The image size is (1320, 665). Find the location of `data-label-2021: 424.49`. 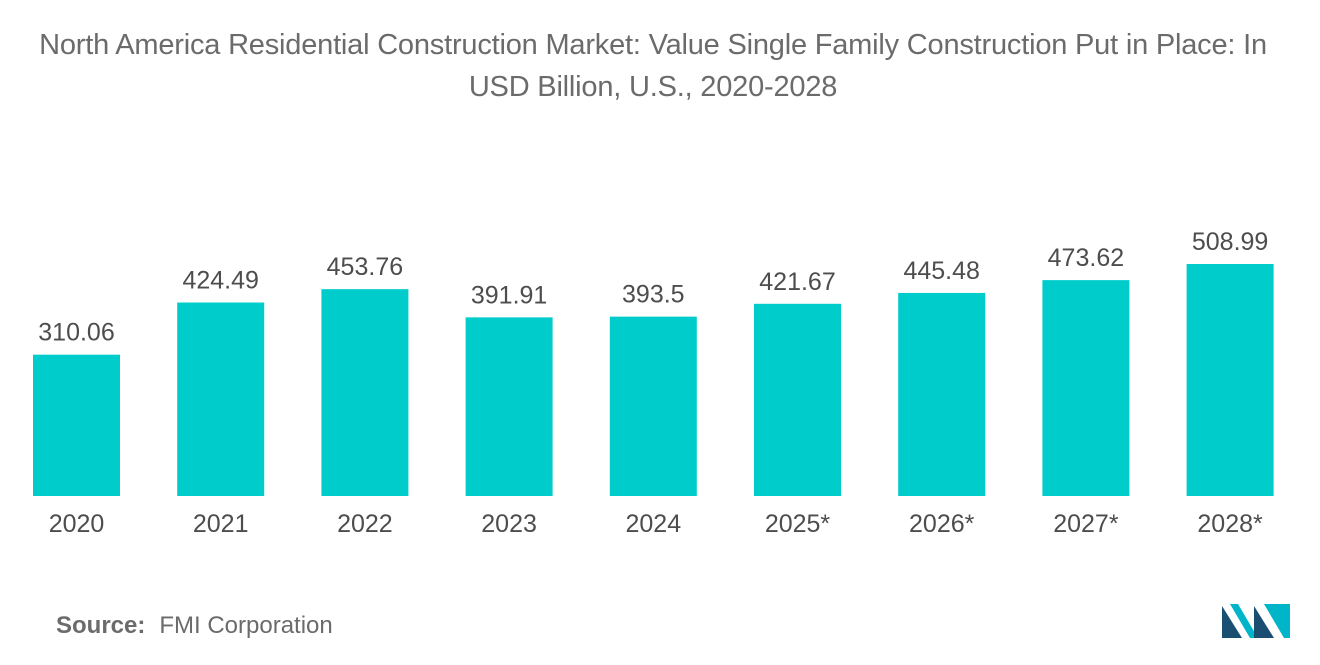

data-label-2021: 424.49 is located at coordinates (220, 281).